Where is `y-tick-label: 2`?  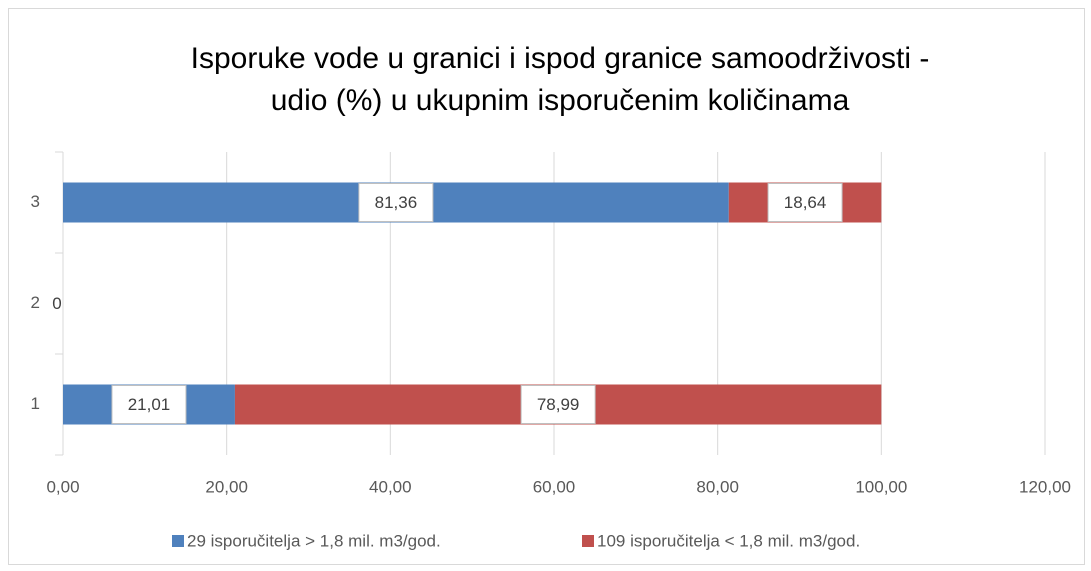 y-tick-label: 2 is located at coordinates (35, 302).